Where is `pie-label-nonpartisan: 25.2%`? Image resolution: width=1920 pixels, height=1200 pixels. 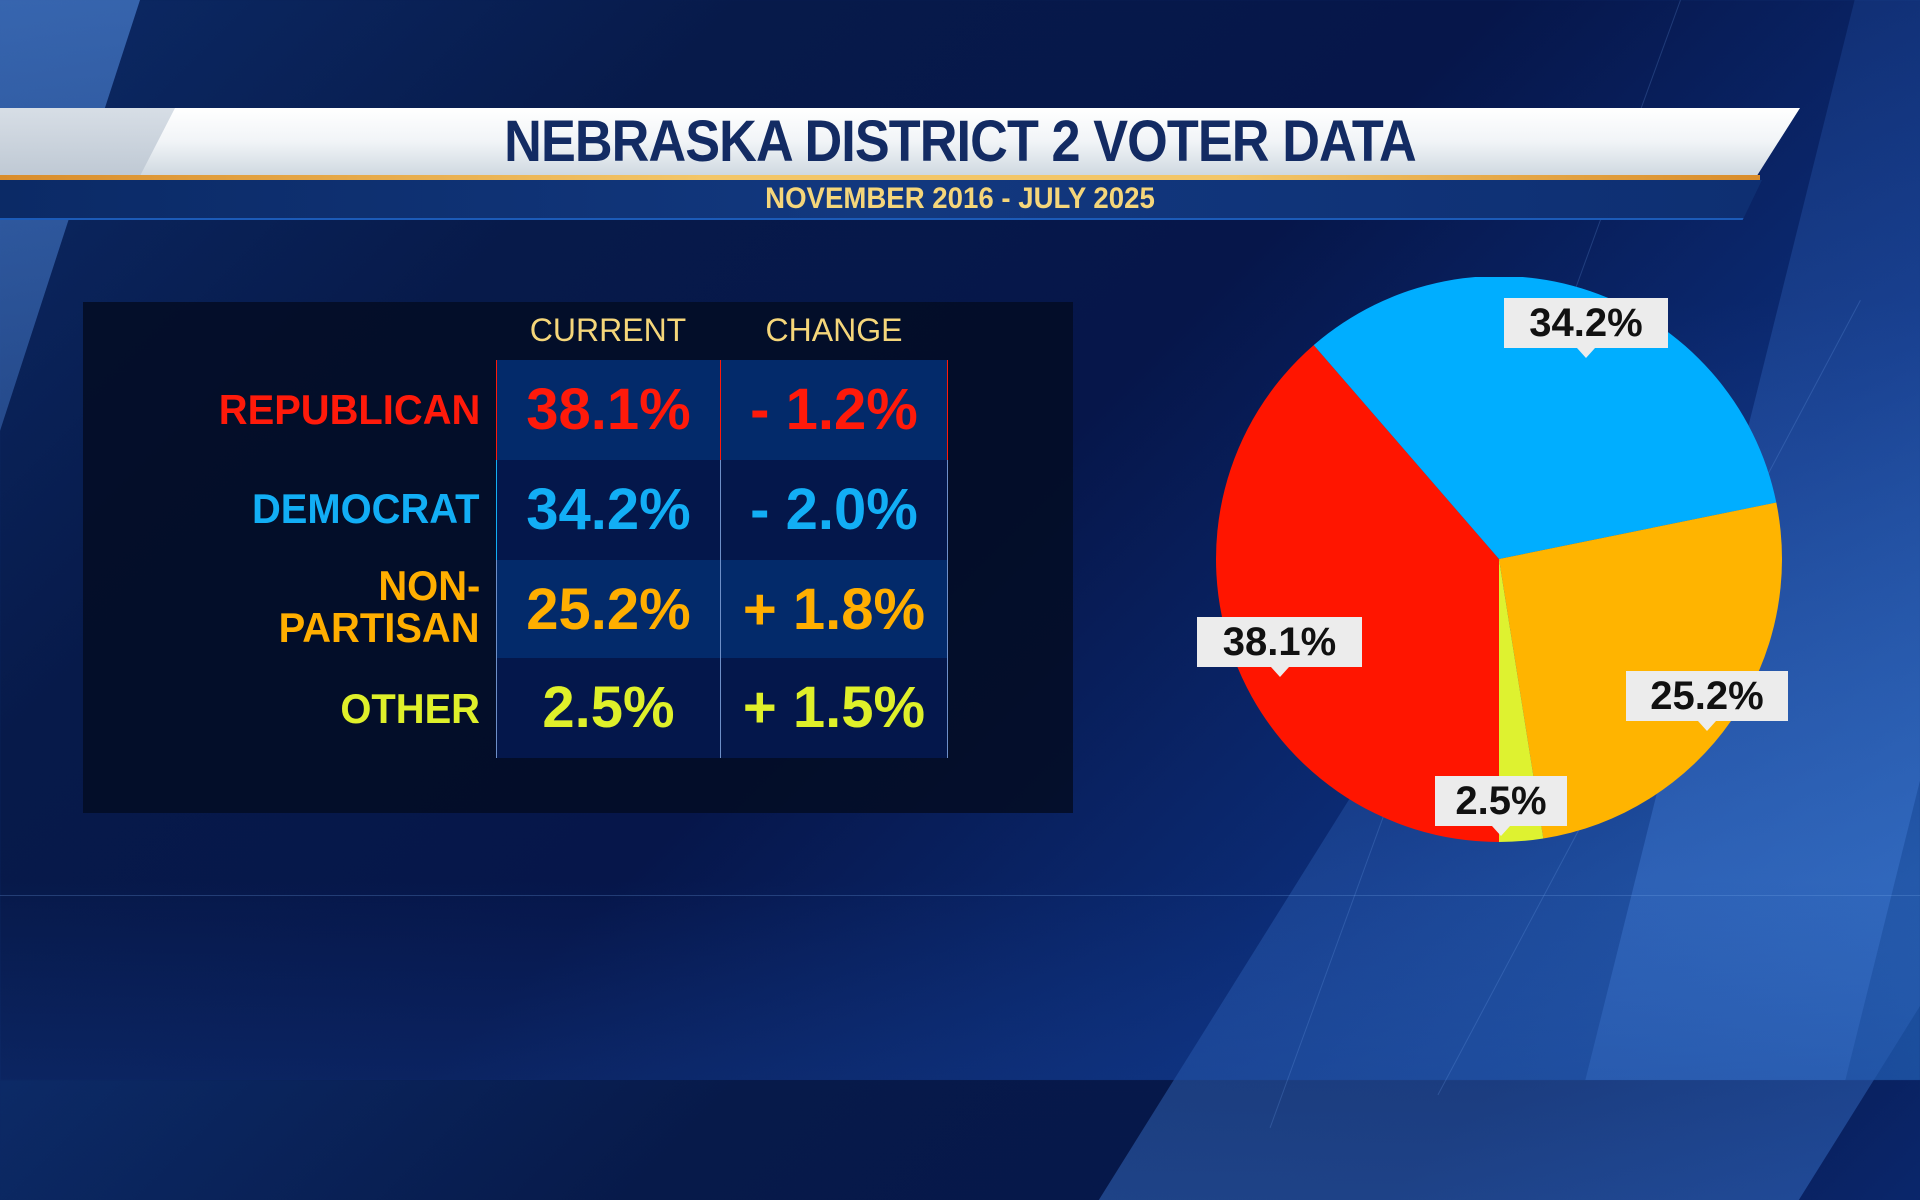 pie-label-nonpartisan: 25.2% is located at coordinates (1707, 701).